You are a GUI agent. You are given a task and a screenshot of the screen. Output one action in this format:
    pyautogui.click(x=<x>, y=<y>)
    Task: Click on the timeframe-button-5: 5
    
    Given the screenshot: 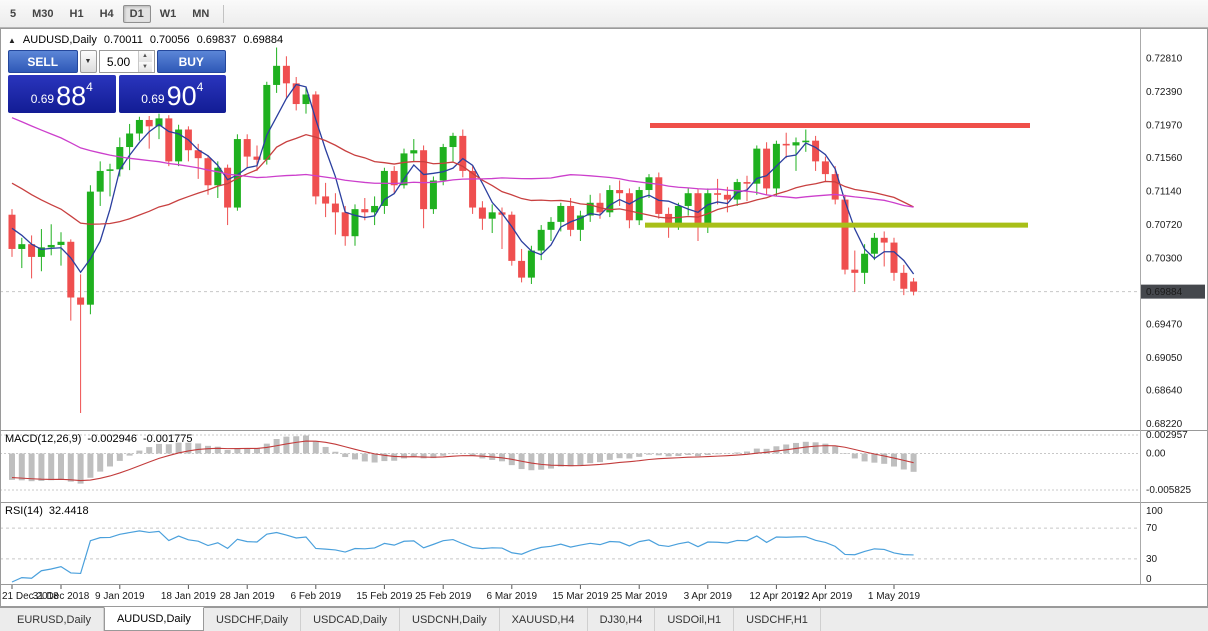 What is the action you would take?
    pyautogui.click(x=13, y=13)
    